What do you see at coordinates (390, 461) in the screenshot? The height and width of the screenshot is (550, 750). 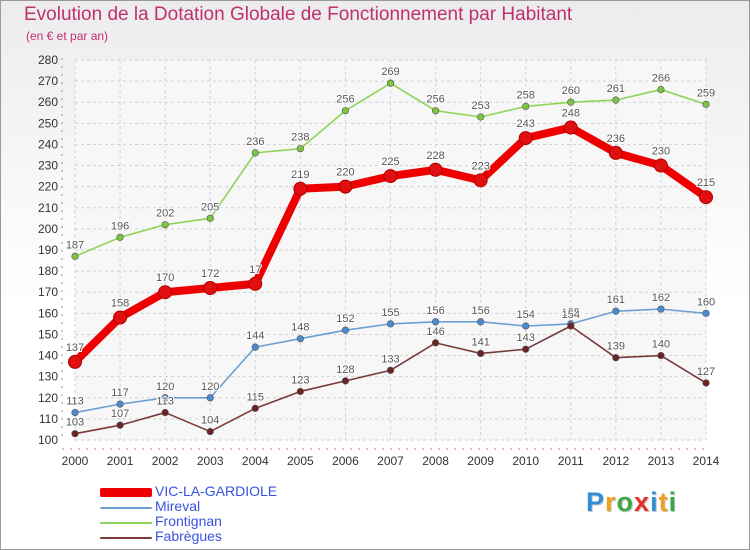 I see `x-tick-label: 2007` at bounding box center [390, 461].